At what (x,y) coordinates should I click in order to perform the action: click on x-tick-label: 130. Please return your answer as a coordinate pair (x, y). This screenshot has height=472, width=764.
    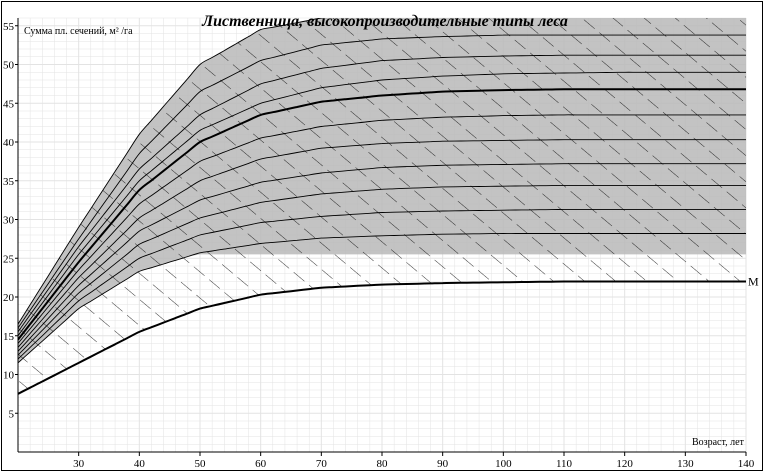
    Looking at the image, I should click on (685, 464).